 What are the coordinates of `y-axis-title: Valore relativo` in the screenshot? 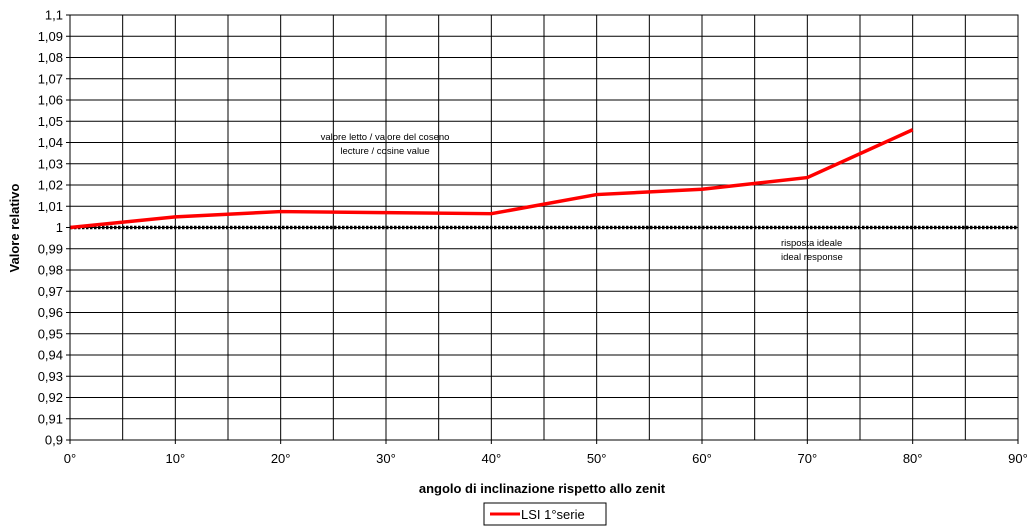 It's located at (14, 228).